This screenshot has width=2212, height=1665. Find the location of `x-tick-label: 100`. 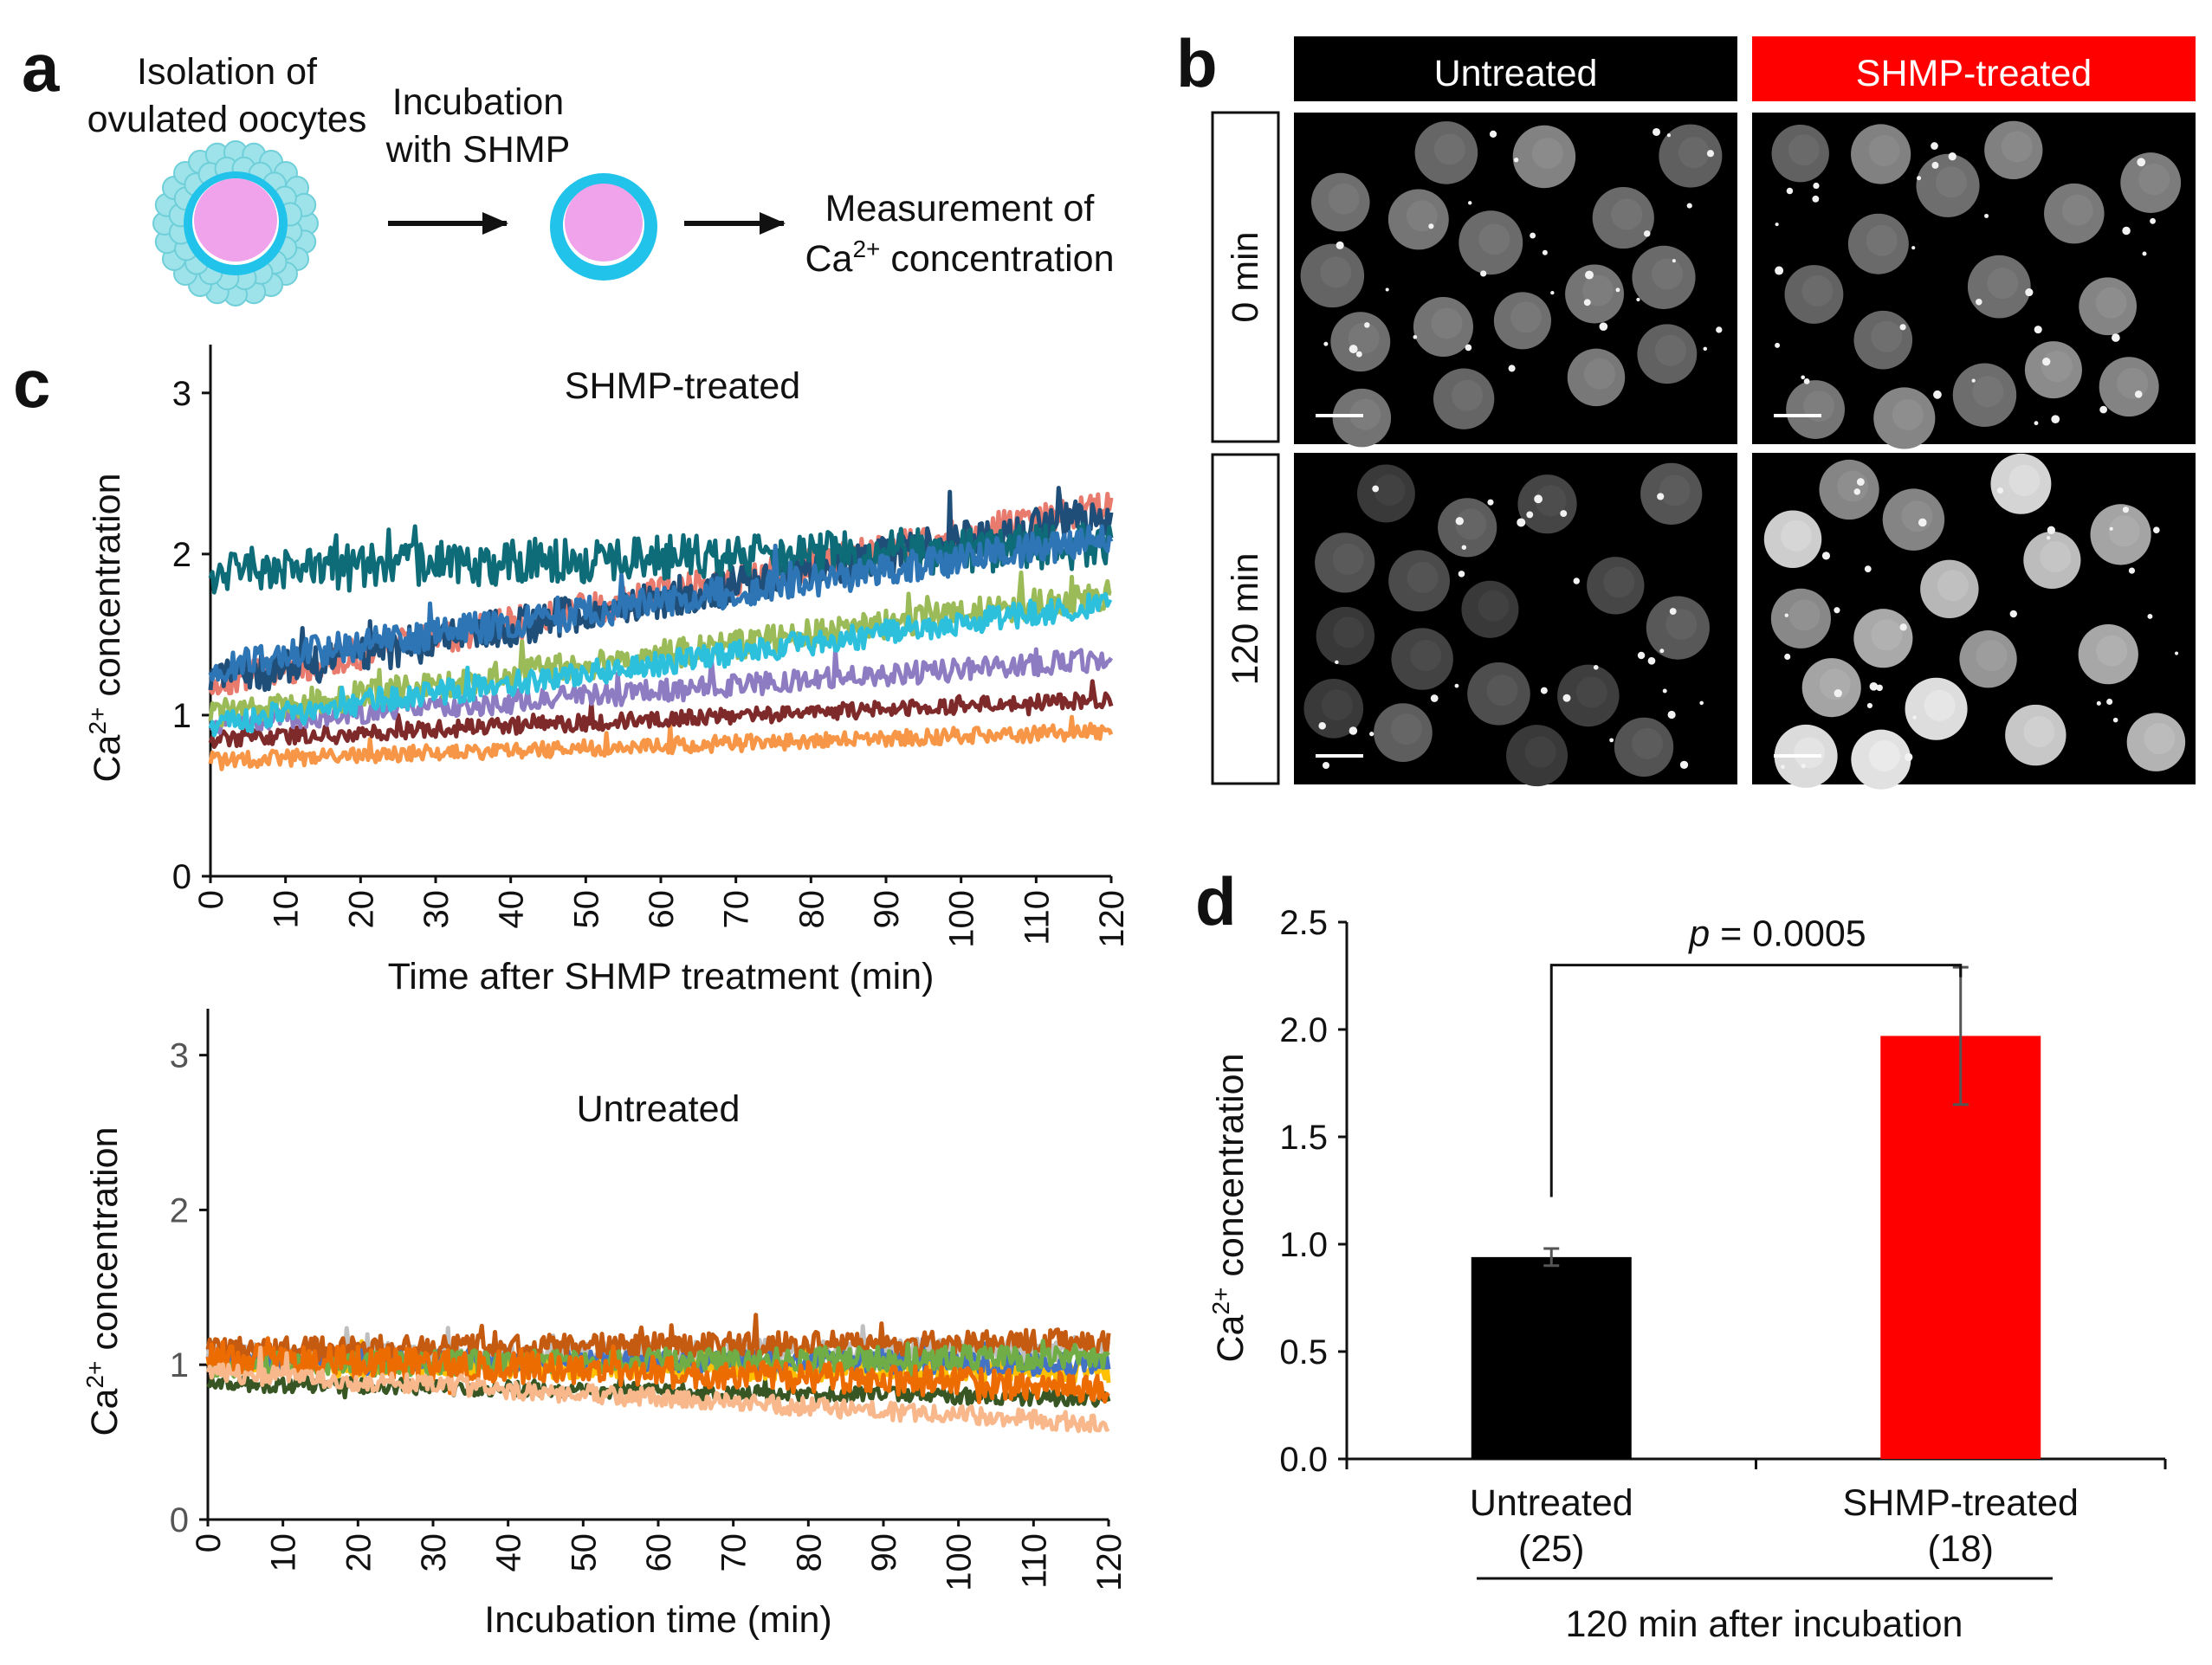

x-tick-label: 100 is located at coordinates (962, 919).